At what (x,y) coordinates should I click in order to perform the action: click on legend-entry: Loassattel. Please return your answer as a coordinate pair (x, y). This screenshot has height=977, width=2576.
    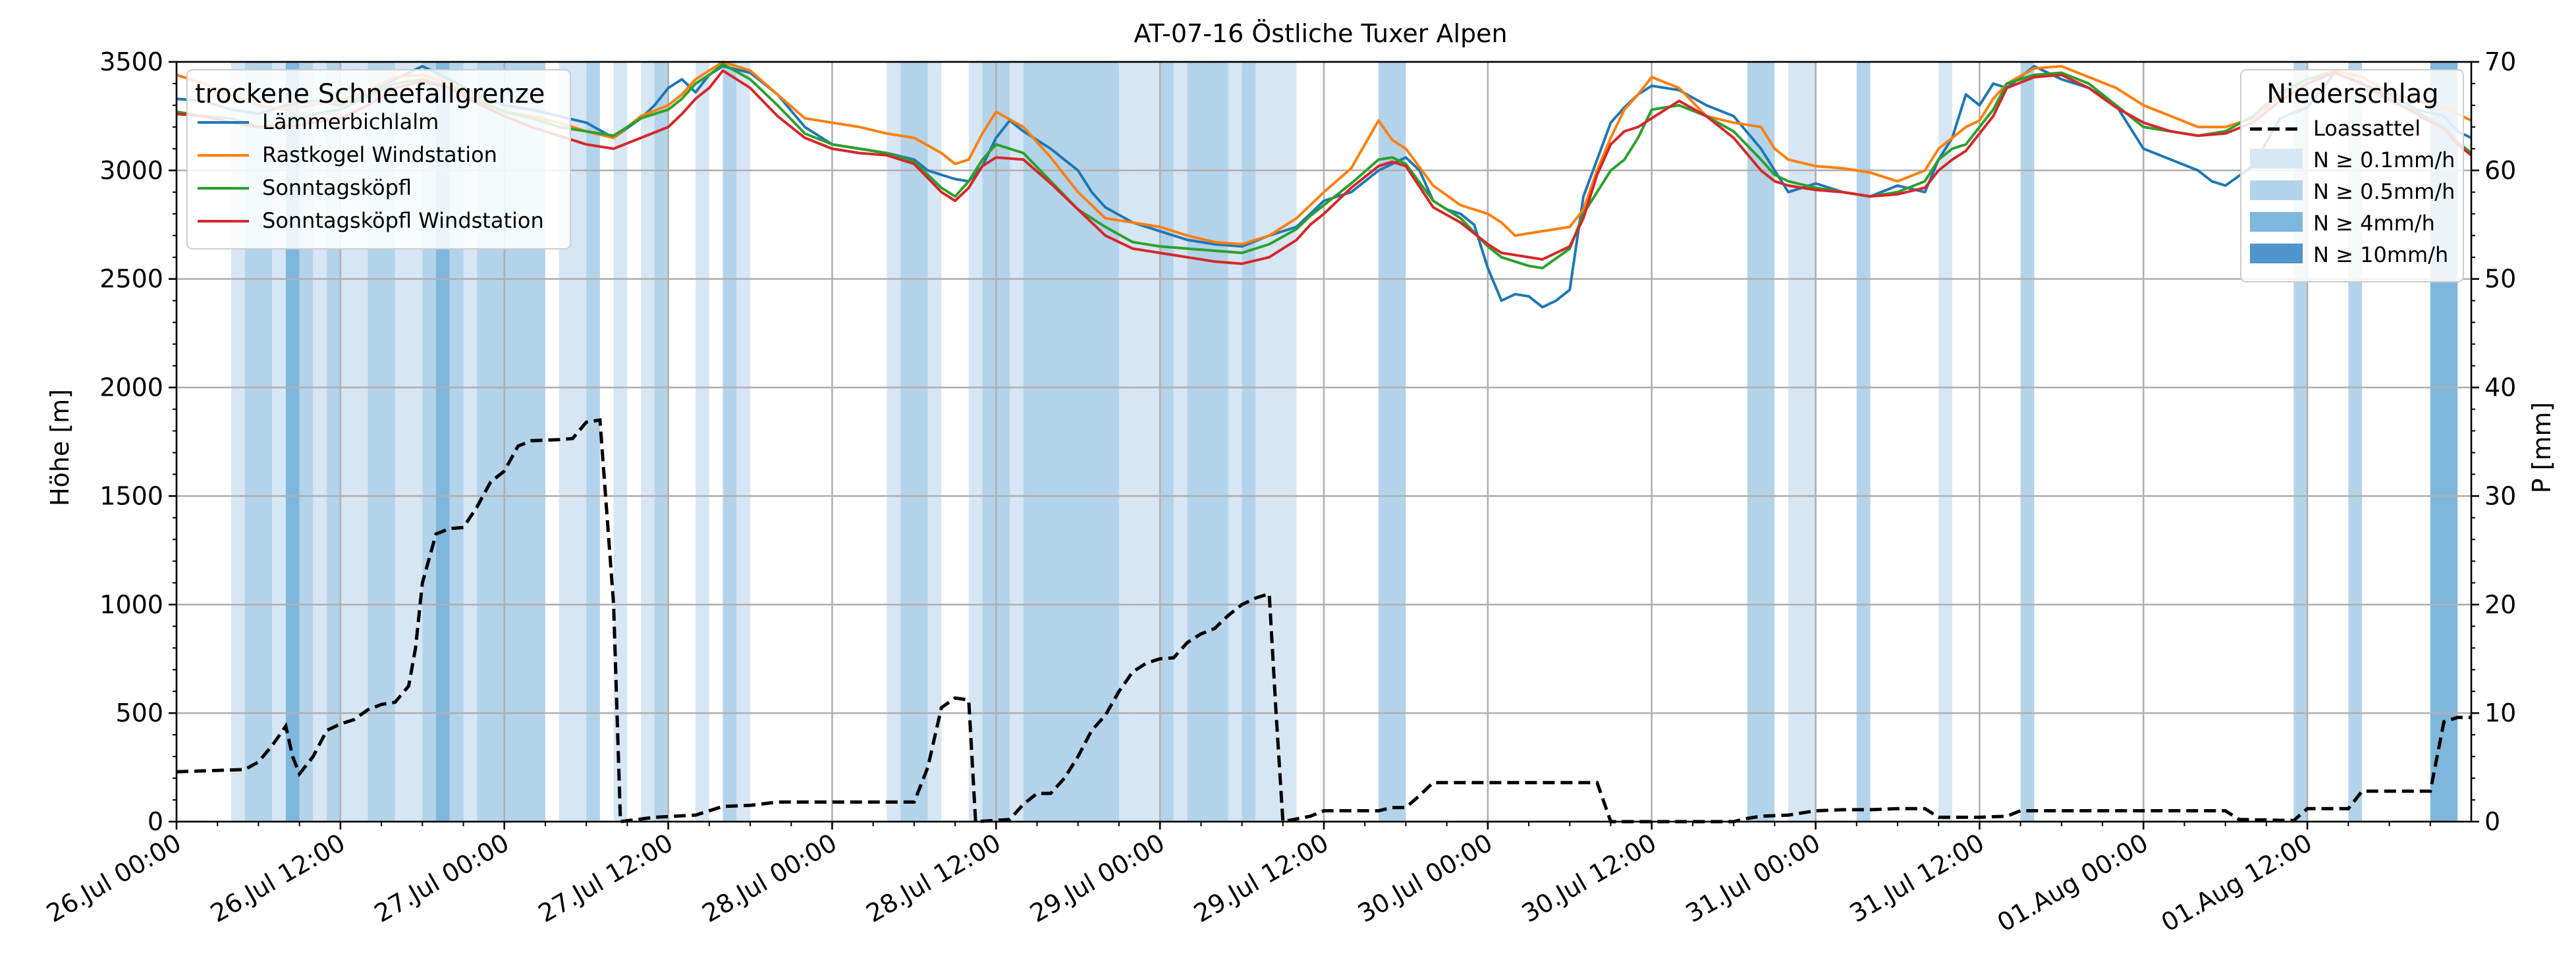
    Looking at the image, I should click on (2367, 128).